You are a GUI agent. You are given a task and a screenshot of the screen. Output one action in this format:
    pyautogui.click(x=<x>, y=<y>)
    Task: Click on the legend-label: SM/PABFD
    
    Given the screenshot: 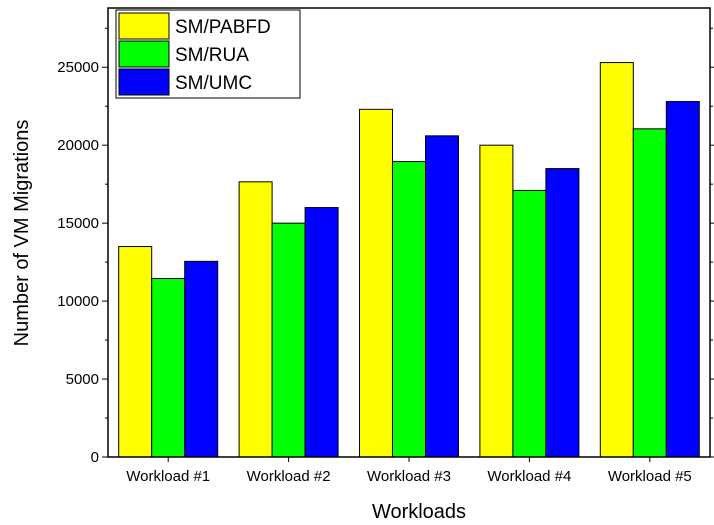 What is the action you would take?
    pyautogui.click(x=223, y=27)
    